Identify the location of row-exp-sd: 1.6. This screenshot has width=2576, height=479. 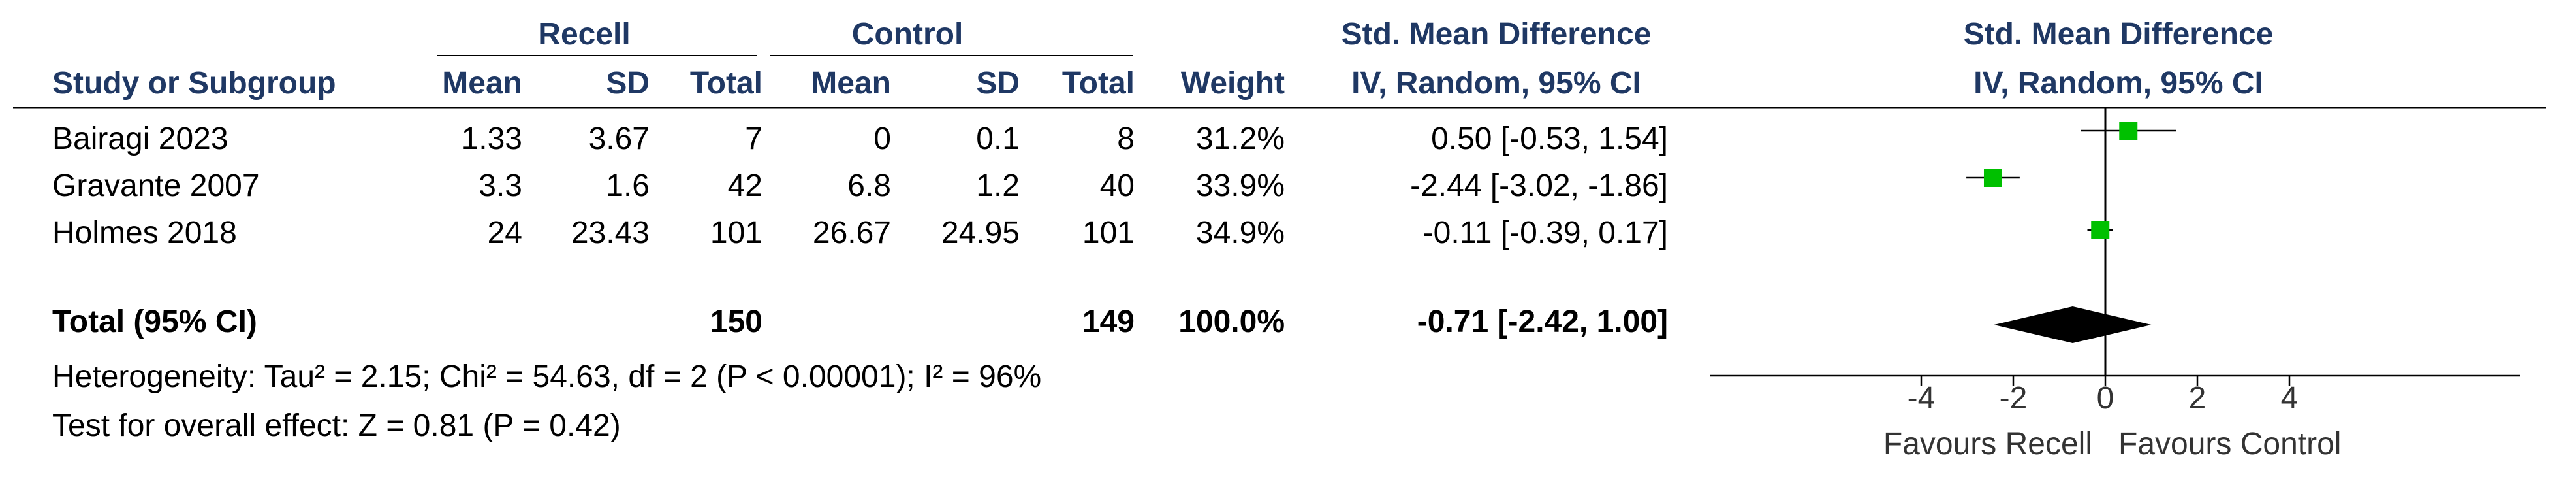
(628, 186).